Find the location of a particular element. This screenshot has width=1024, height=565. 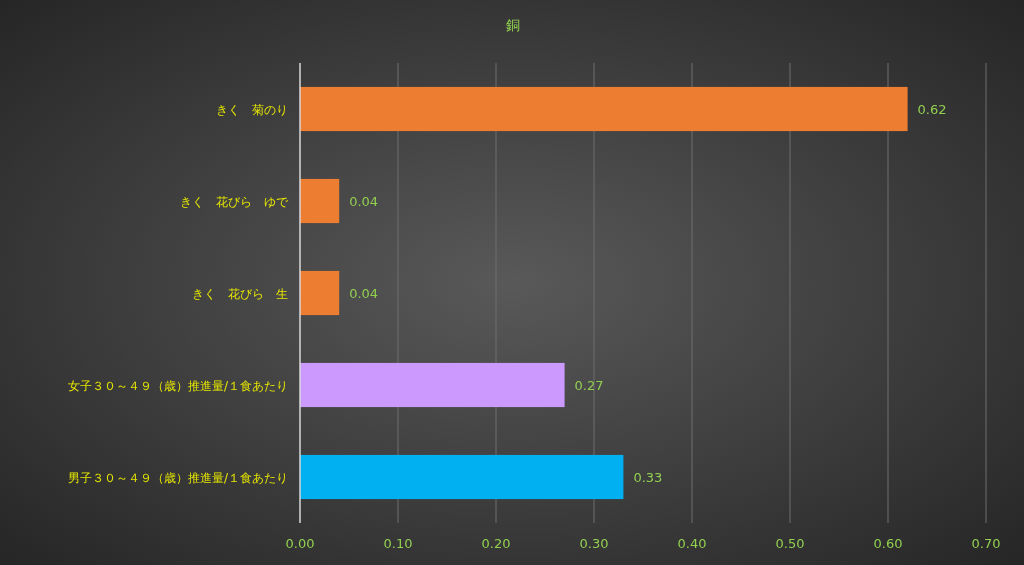

data-label: 0.62 is located at coordinates (932, 109).